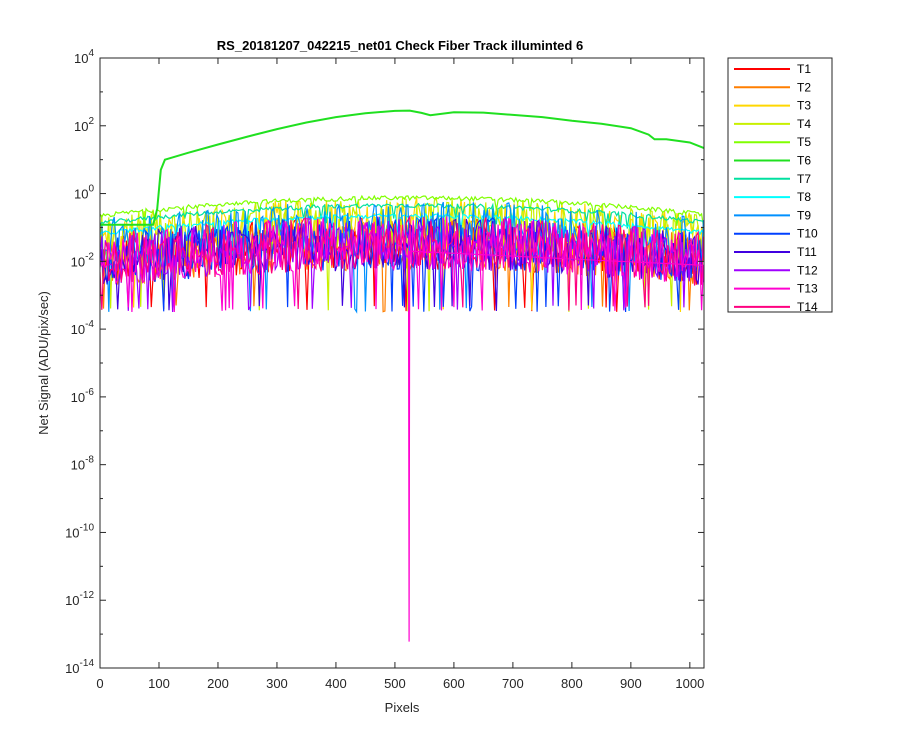 This screenshot has height=750, width=900. Describe the element at coordinates (402, 216) in the screenshot. I see `series-line-t7` at that location.